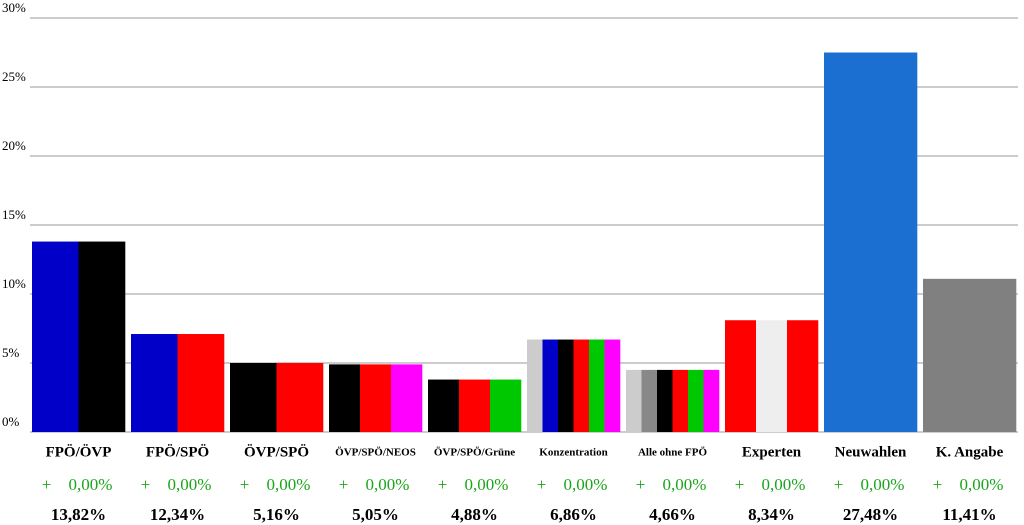  What do you see at coordinates (772, 452) in the screenshot?
I see `x-tick-label: Experten` at bounding box center [772, 452].